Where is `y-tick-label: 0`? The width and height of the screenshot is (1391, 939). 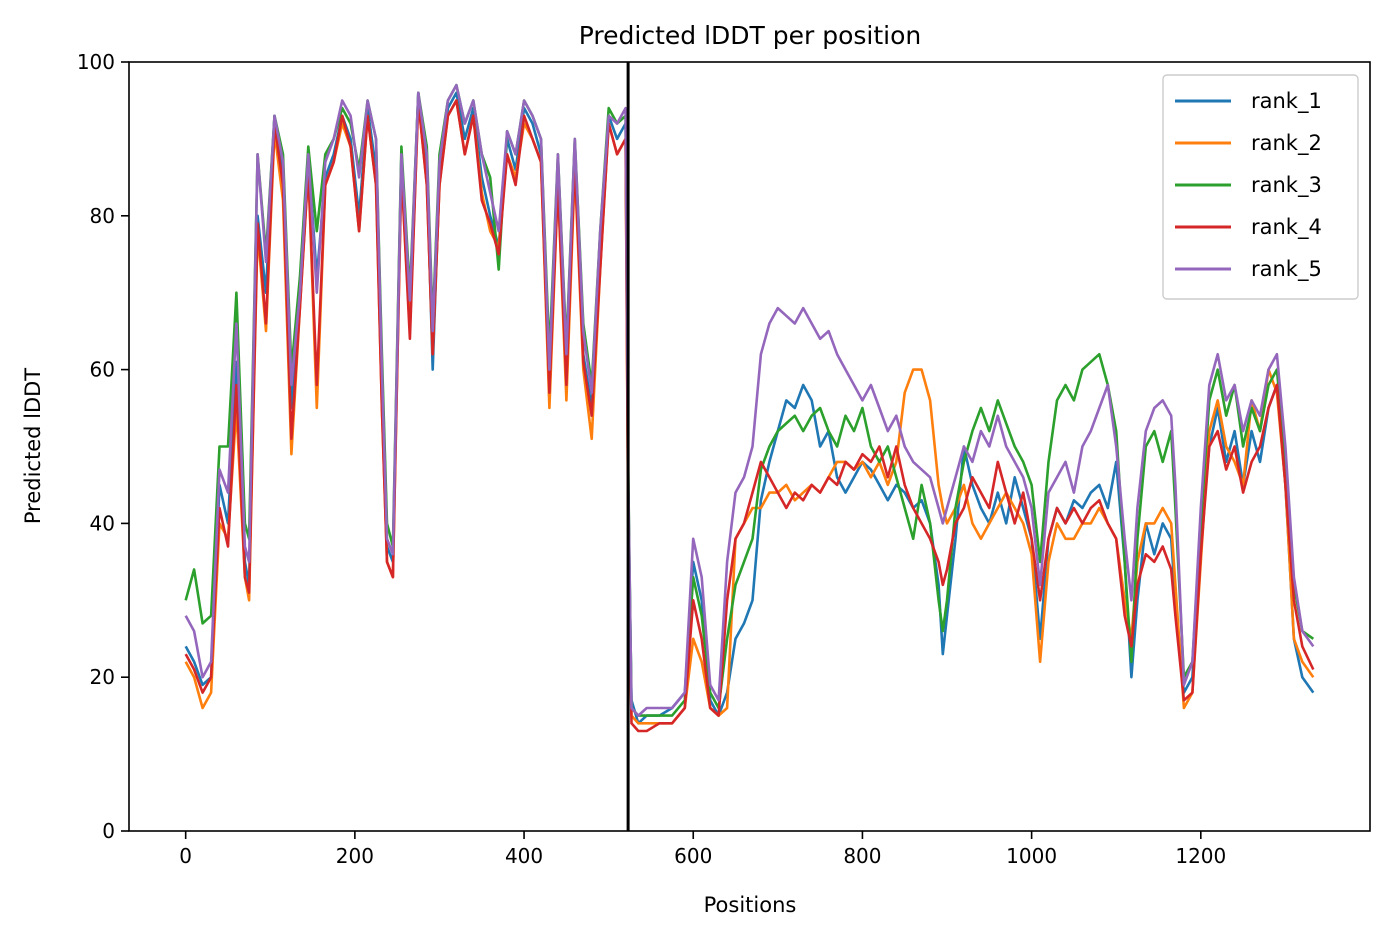 y-tick-label: 0 is located at coordinates (108, 831).